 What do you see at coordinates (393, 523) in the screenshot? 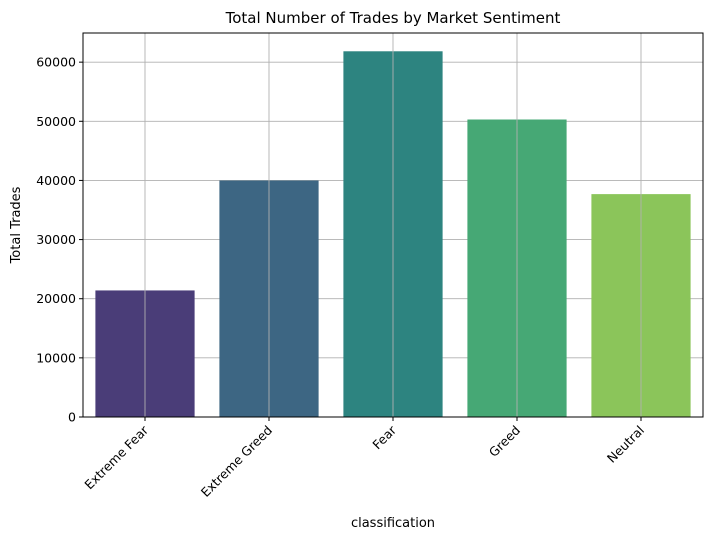
I see `x-axis-label: classification` at bounding box center [393, 523].